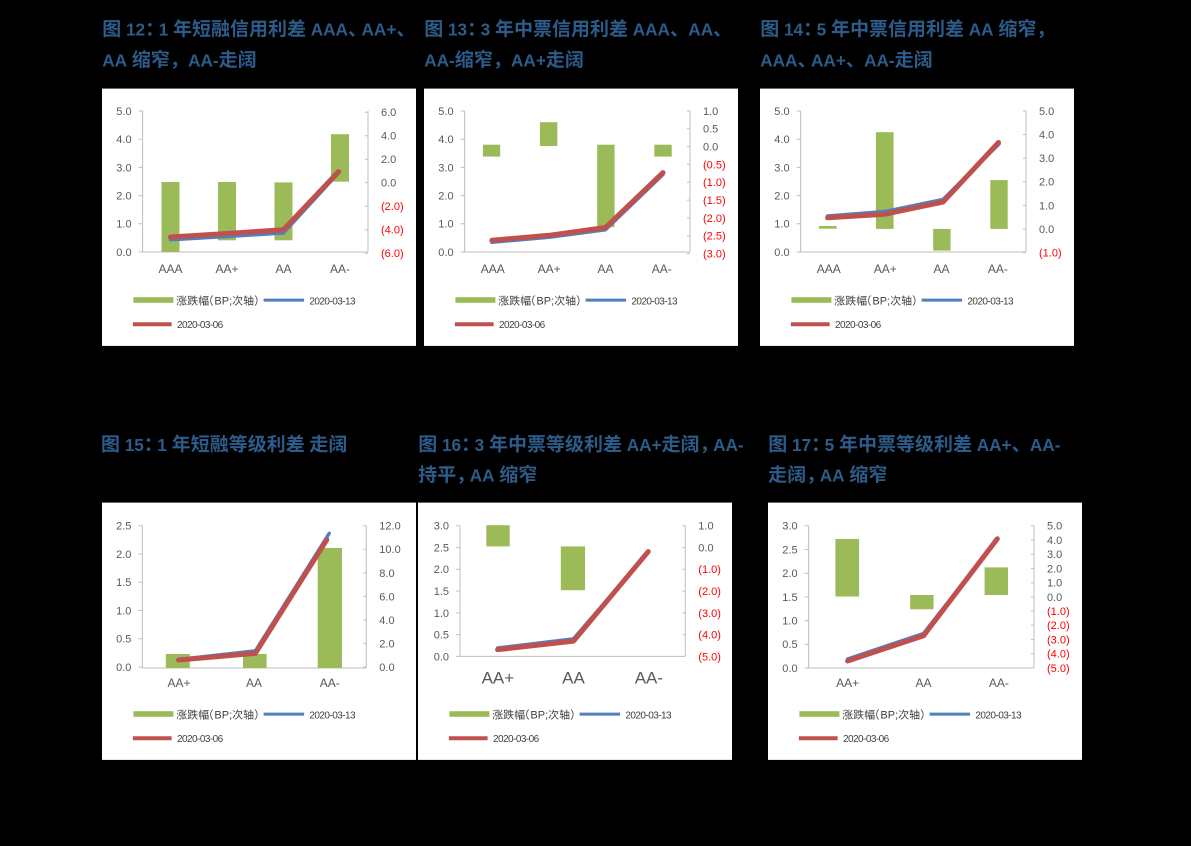 The width and height of the screenshot is (1191, 846). I want to click on svg-text: 5, so click(830, 445).